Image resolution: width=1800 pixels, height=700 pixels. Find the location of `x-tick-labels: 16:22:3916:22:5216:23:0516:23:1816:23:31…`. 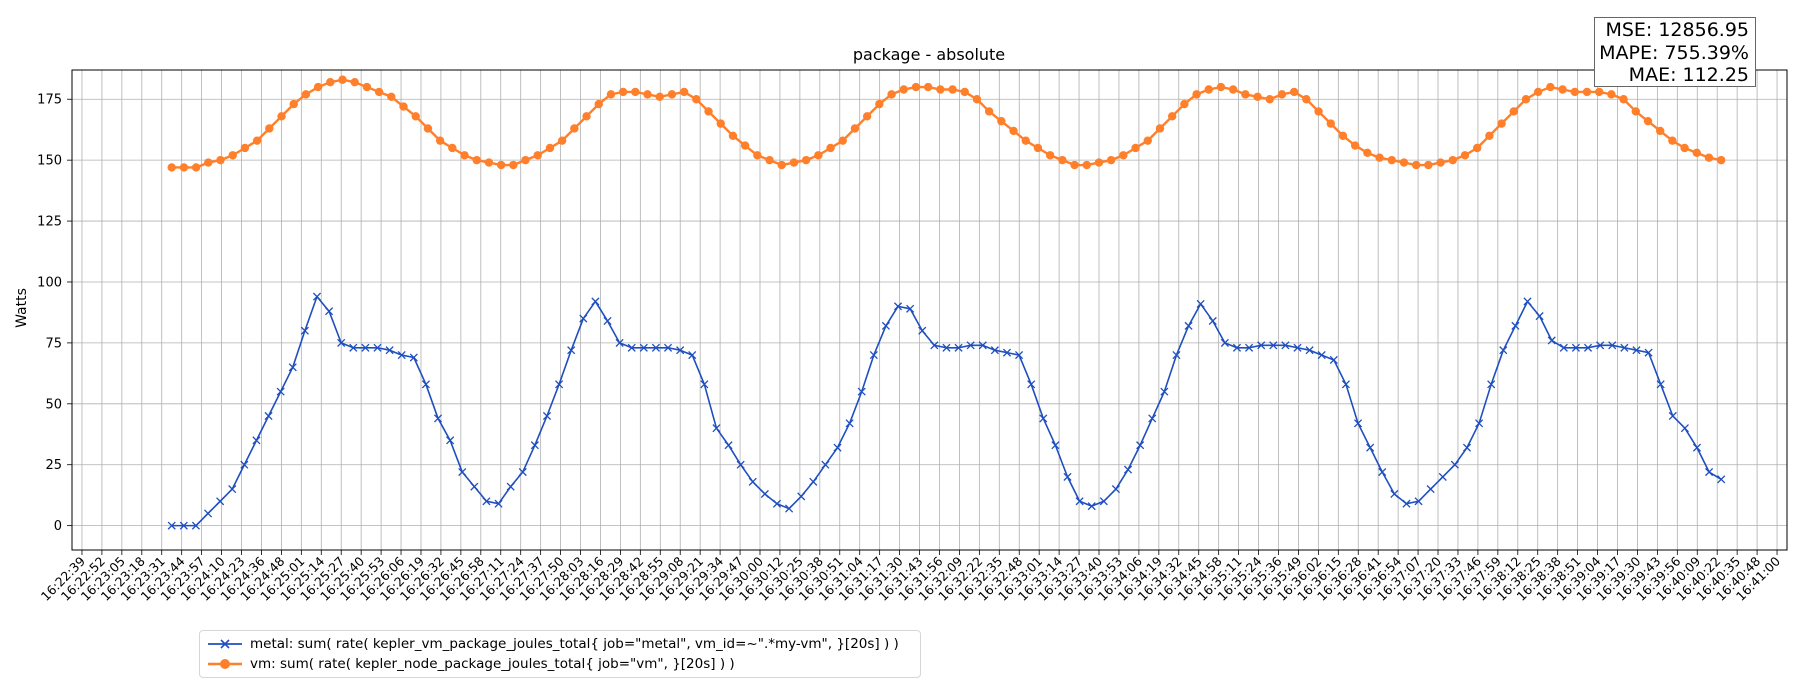

x-tick-labels: 16:22:3916:22:5216:23:0516:23:1816:23:31… is located at coordinates (910, 578).